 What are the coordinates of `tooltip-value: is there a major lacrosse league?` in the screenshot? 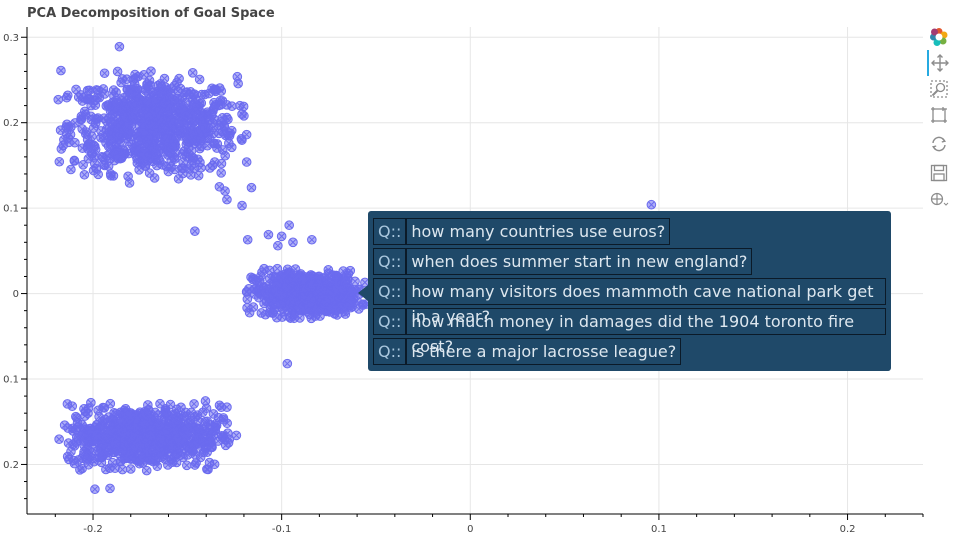 It's located at (544, 351).